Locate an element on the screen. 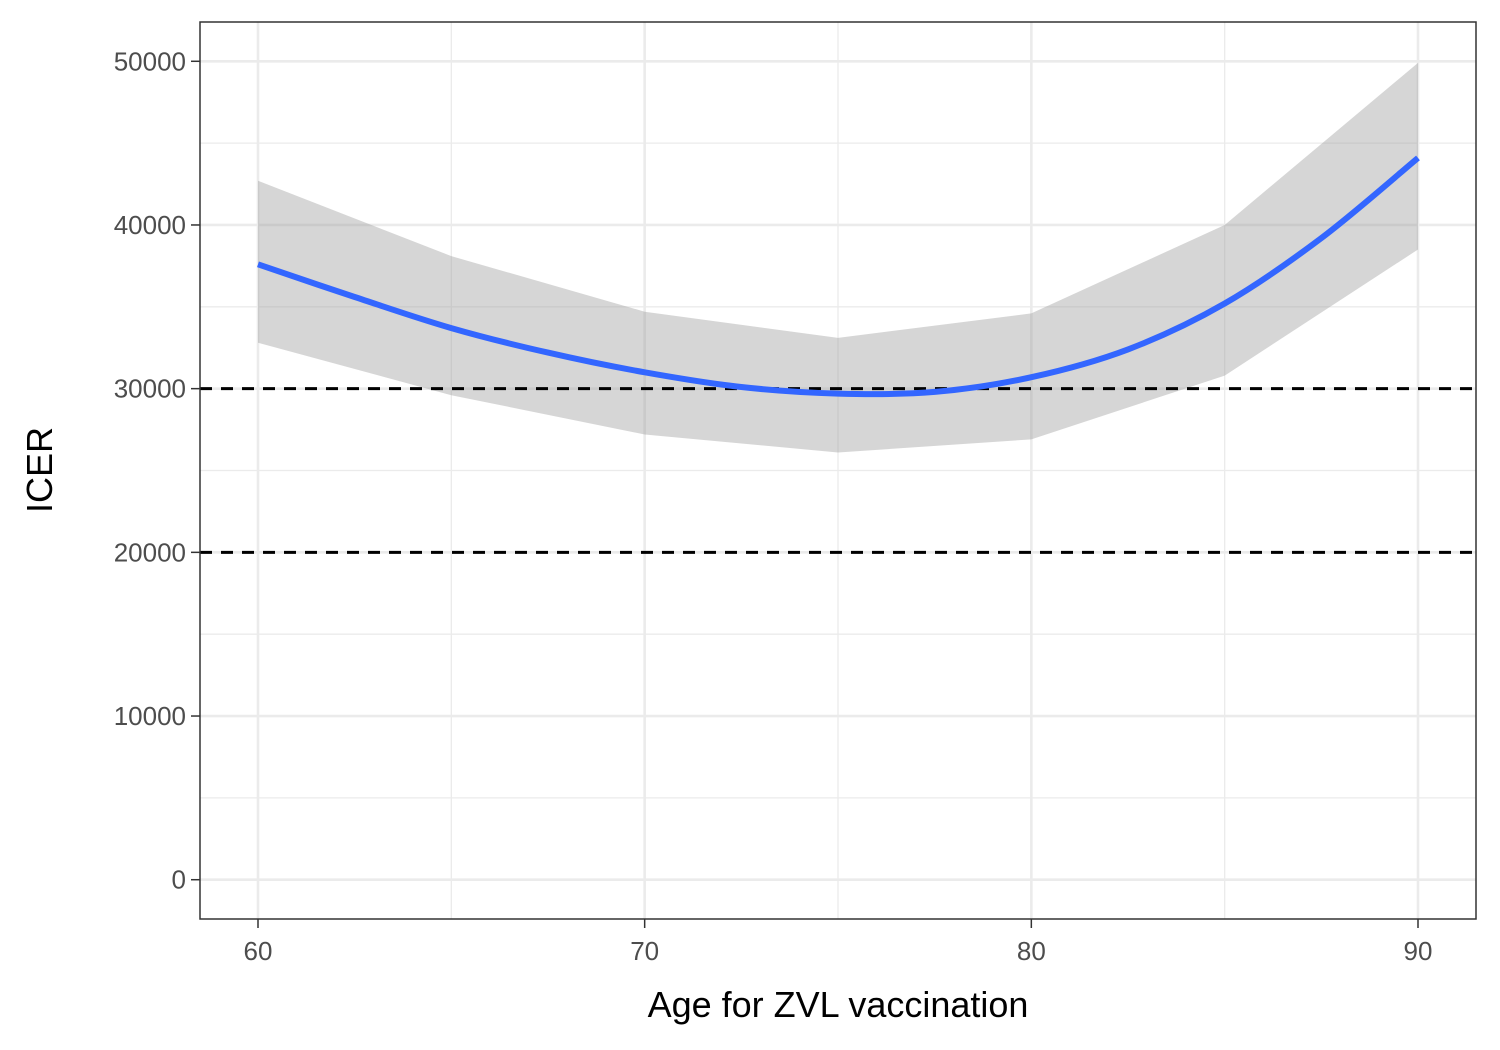  y-tick-label: 40000 is located at coordinates (150, 225).